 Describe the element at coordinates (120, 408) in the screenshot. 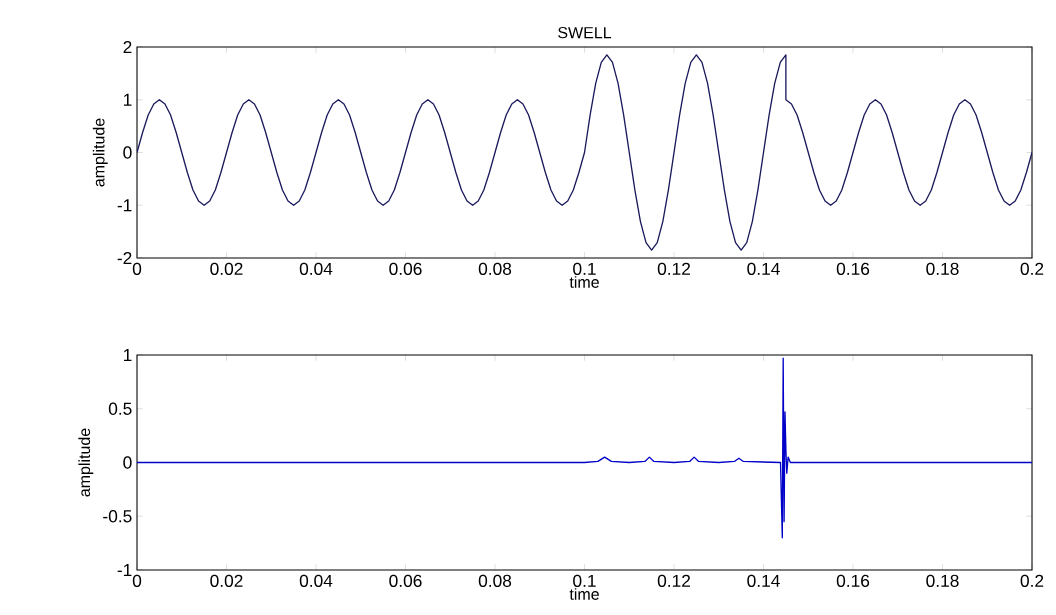

I see `y-tick-label: 0.5` at that location.